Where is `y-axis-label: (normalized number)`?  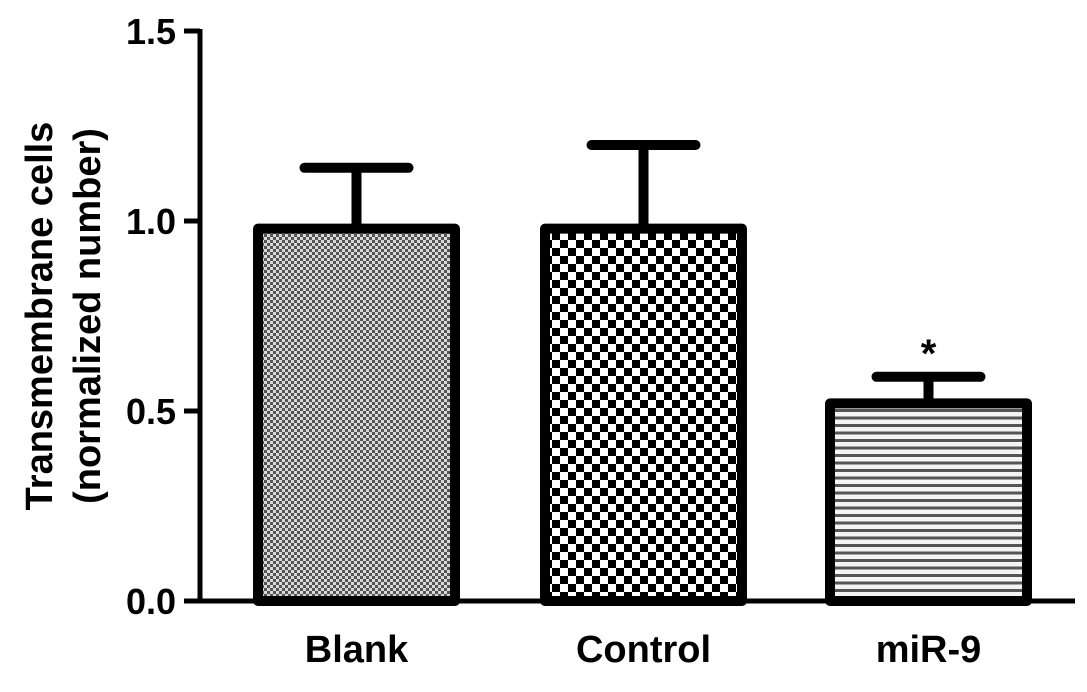 y-axis-label: (normalized number) is located at coordinates (88, 316).